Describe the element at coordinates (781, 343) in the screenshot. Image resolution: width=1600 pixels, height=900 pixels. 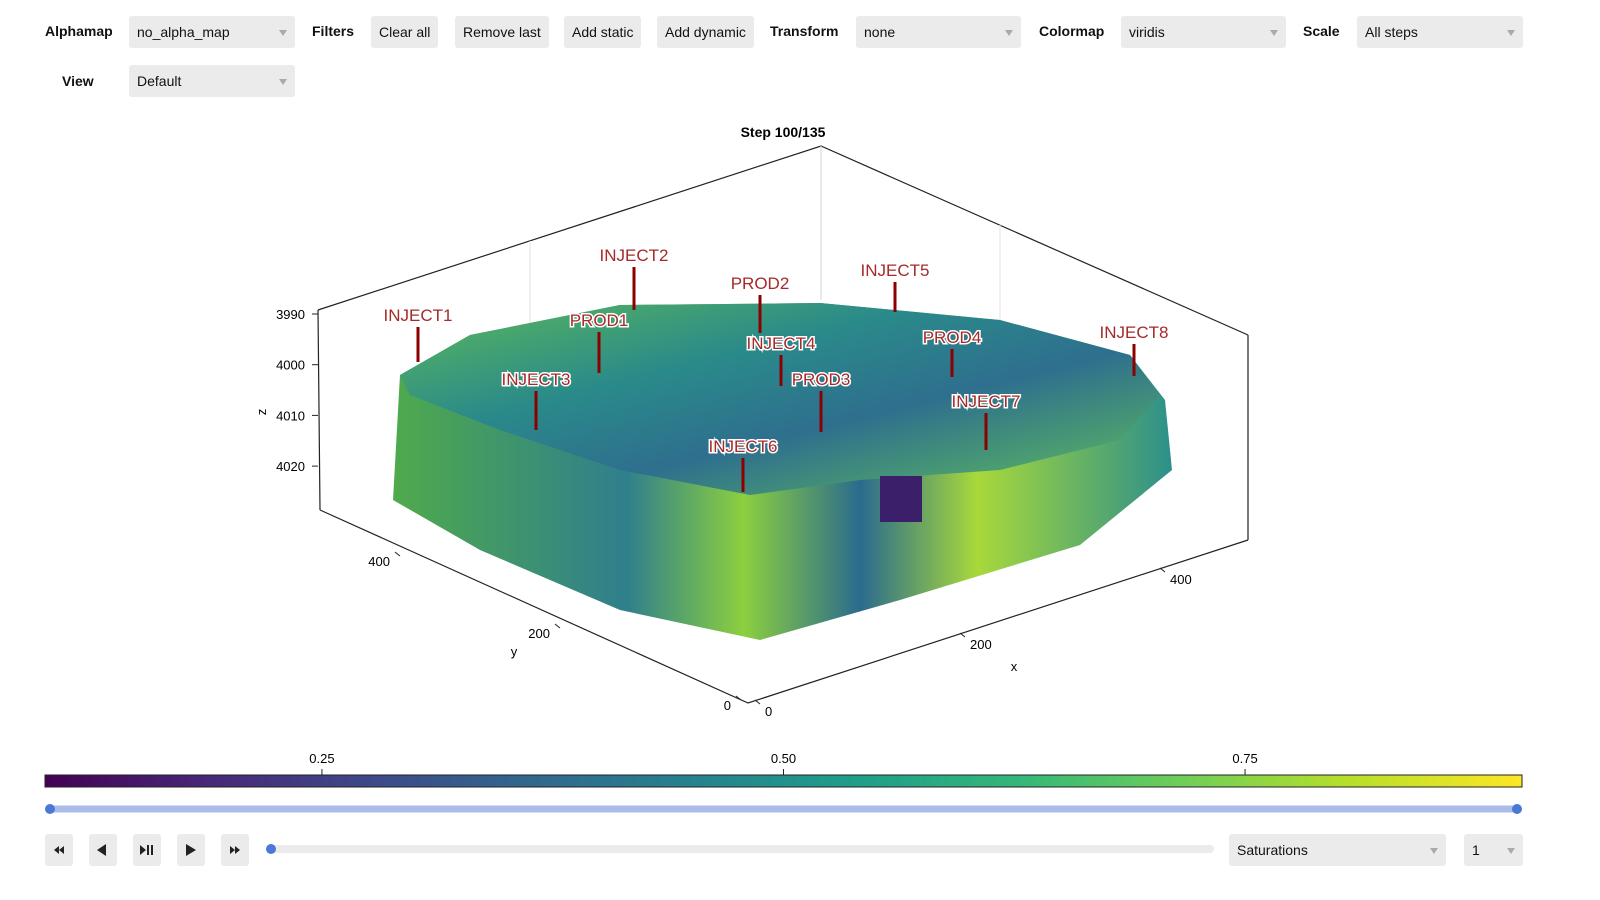
I see `well-label: INJECT4` at that location.